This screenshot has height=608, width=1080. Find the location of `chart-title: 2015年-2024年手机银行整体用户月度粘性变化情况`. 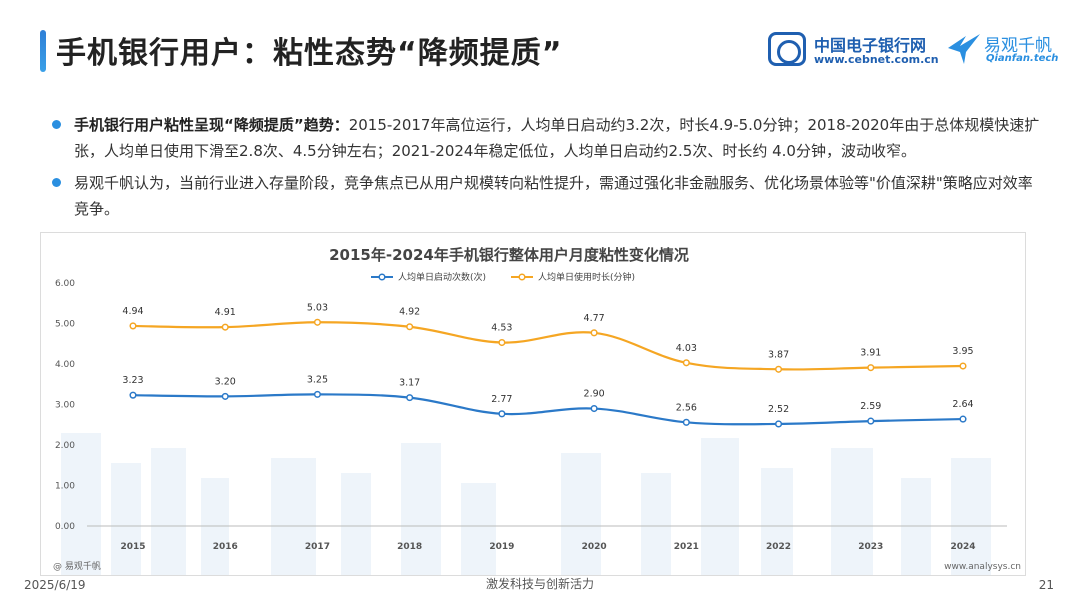

chart-title: 2015年-2024年手机银行整体用户月度粘性变化情况 is located at coordinates (509, 255).